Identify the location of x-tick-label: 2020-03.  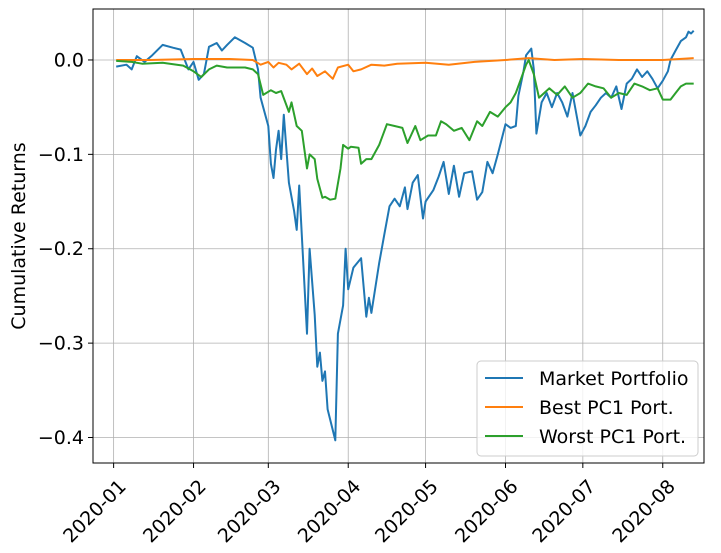
(250, 512).